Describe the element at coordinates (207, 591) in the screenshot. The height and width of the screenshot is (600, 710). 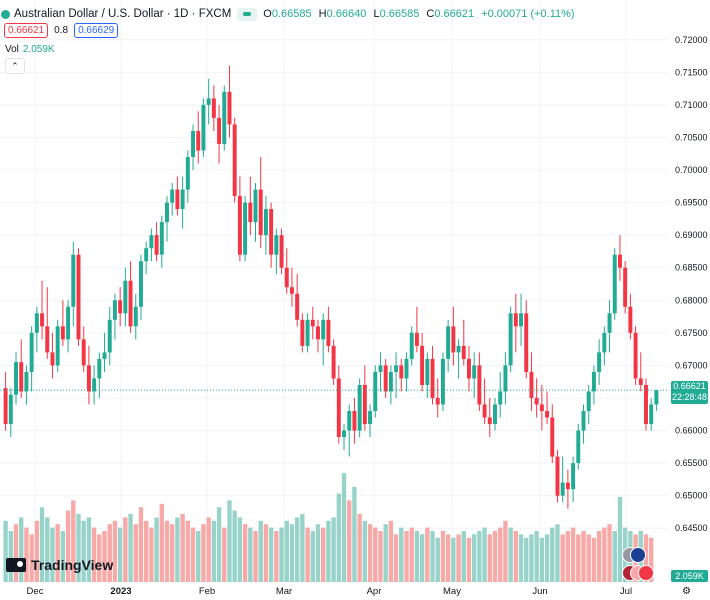
I see `time-tick-label: Feb` at that location.